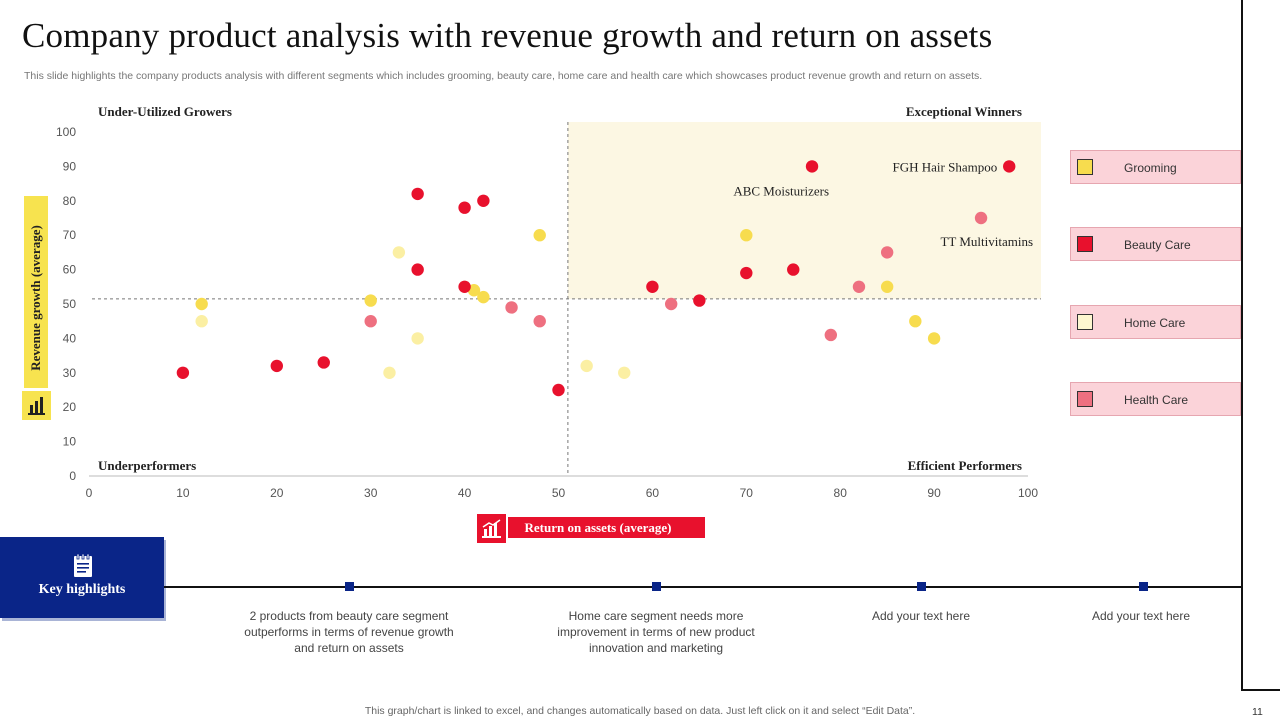  What do you see at coordinates (934, 493) in the screenshot?
I see `x-tick-label: 90` at bounding box center [934, 493].